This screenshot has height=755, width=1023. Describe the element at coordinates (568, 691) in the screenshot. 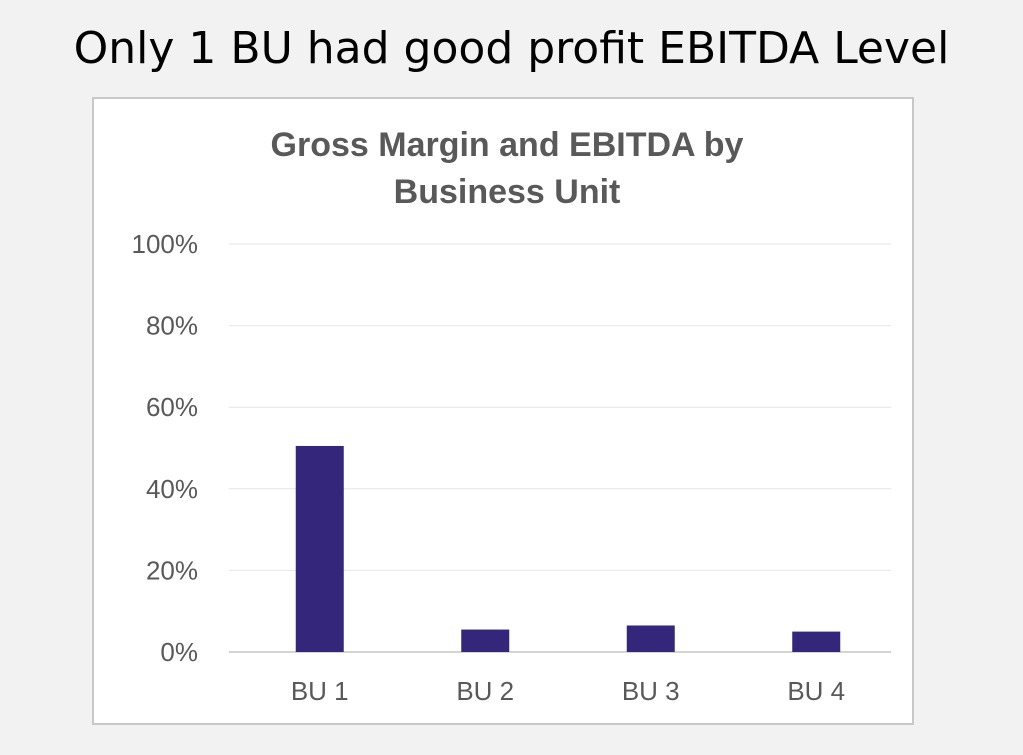

I see `x-axis-tick-labels: BU 1 BU 2 BU 3 BU 4` at that location.